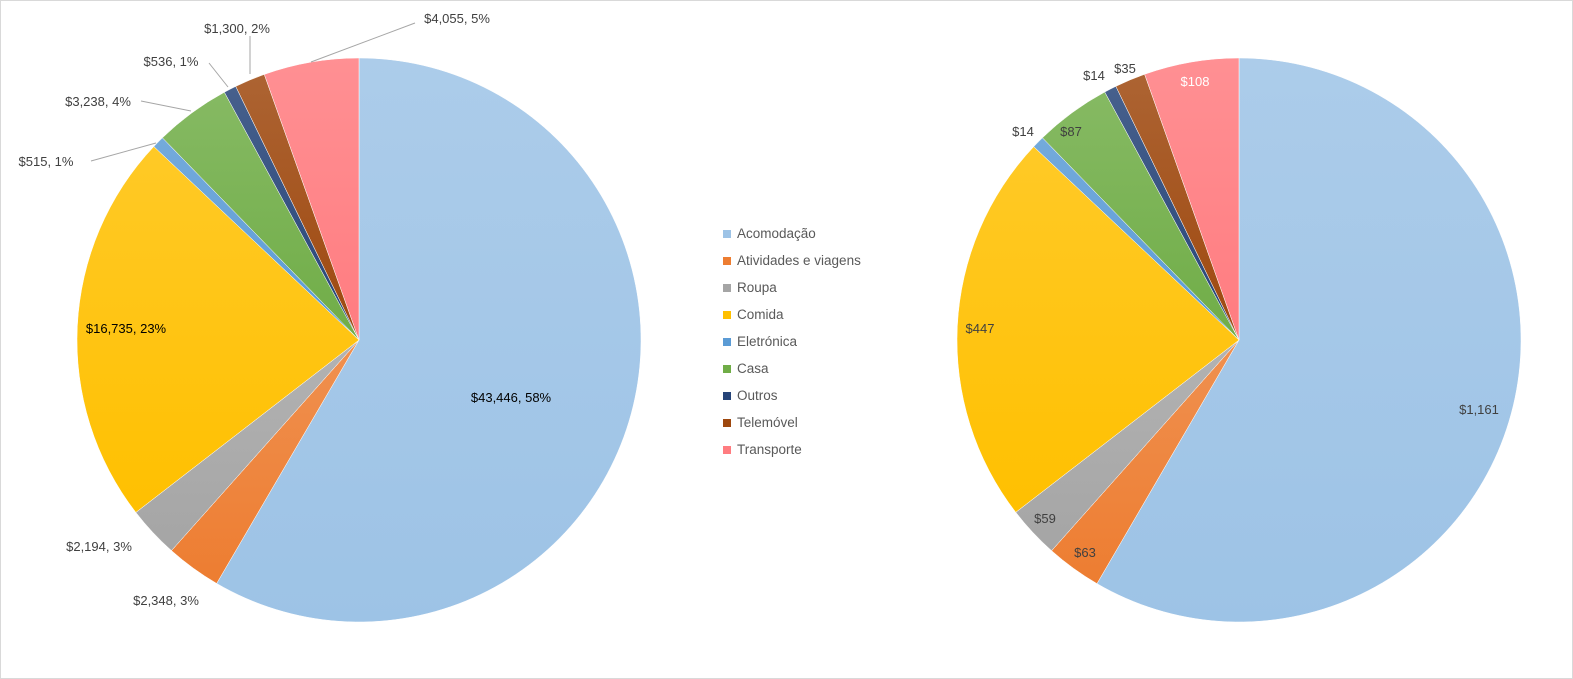 This screenshot has height=679, width=1573. Describe the element at coordinates (767, 422) in the screenshot. I see `legend-label: Telemóvel` at that location.